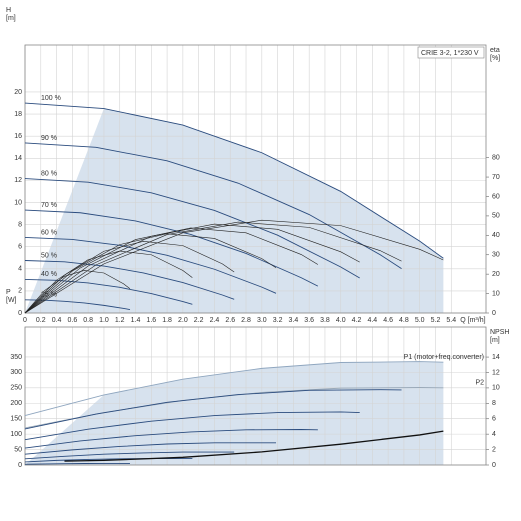 The image size is (521, 521). What do you see at coordinates (49, 274) in the screenshot?
I see `curve-label: 40 %` at bounding box center [49, 274].